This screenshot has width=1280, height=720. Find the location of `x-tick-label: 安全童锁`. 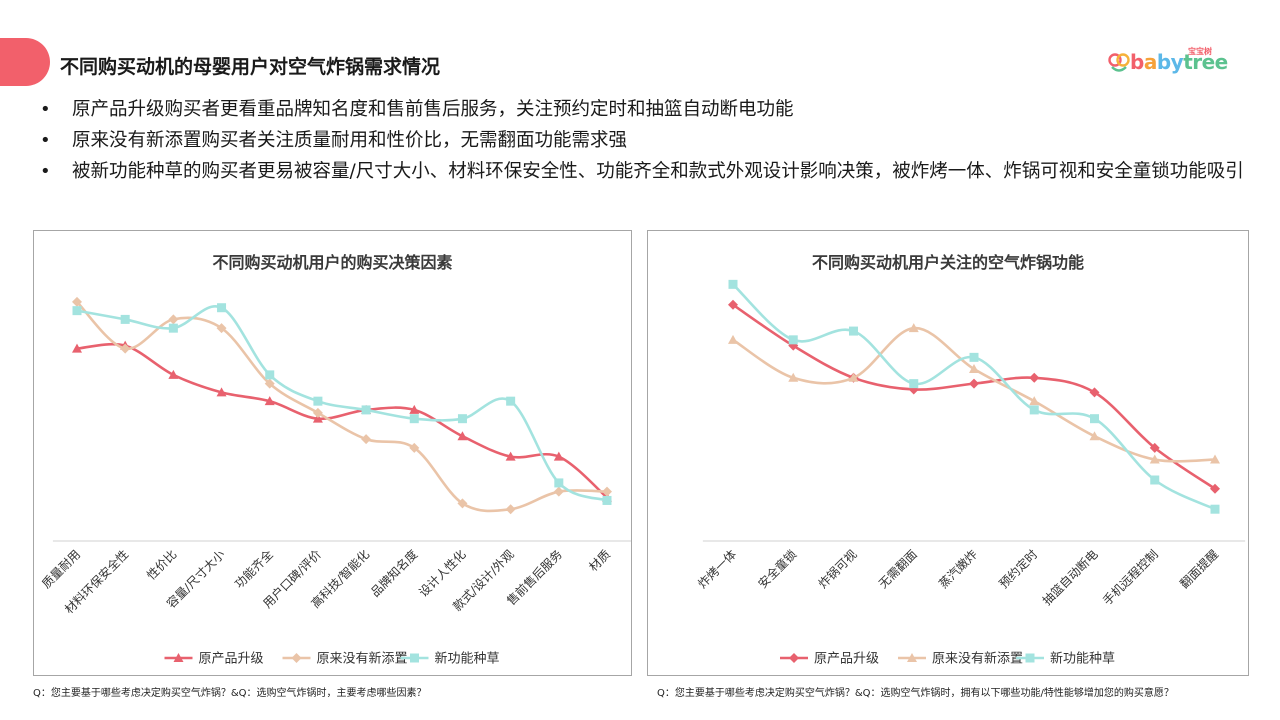

x-tick-label: 安全童锁 is located at coordinates (777, 569).